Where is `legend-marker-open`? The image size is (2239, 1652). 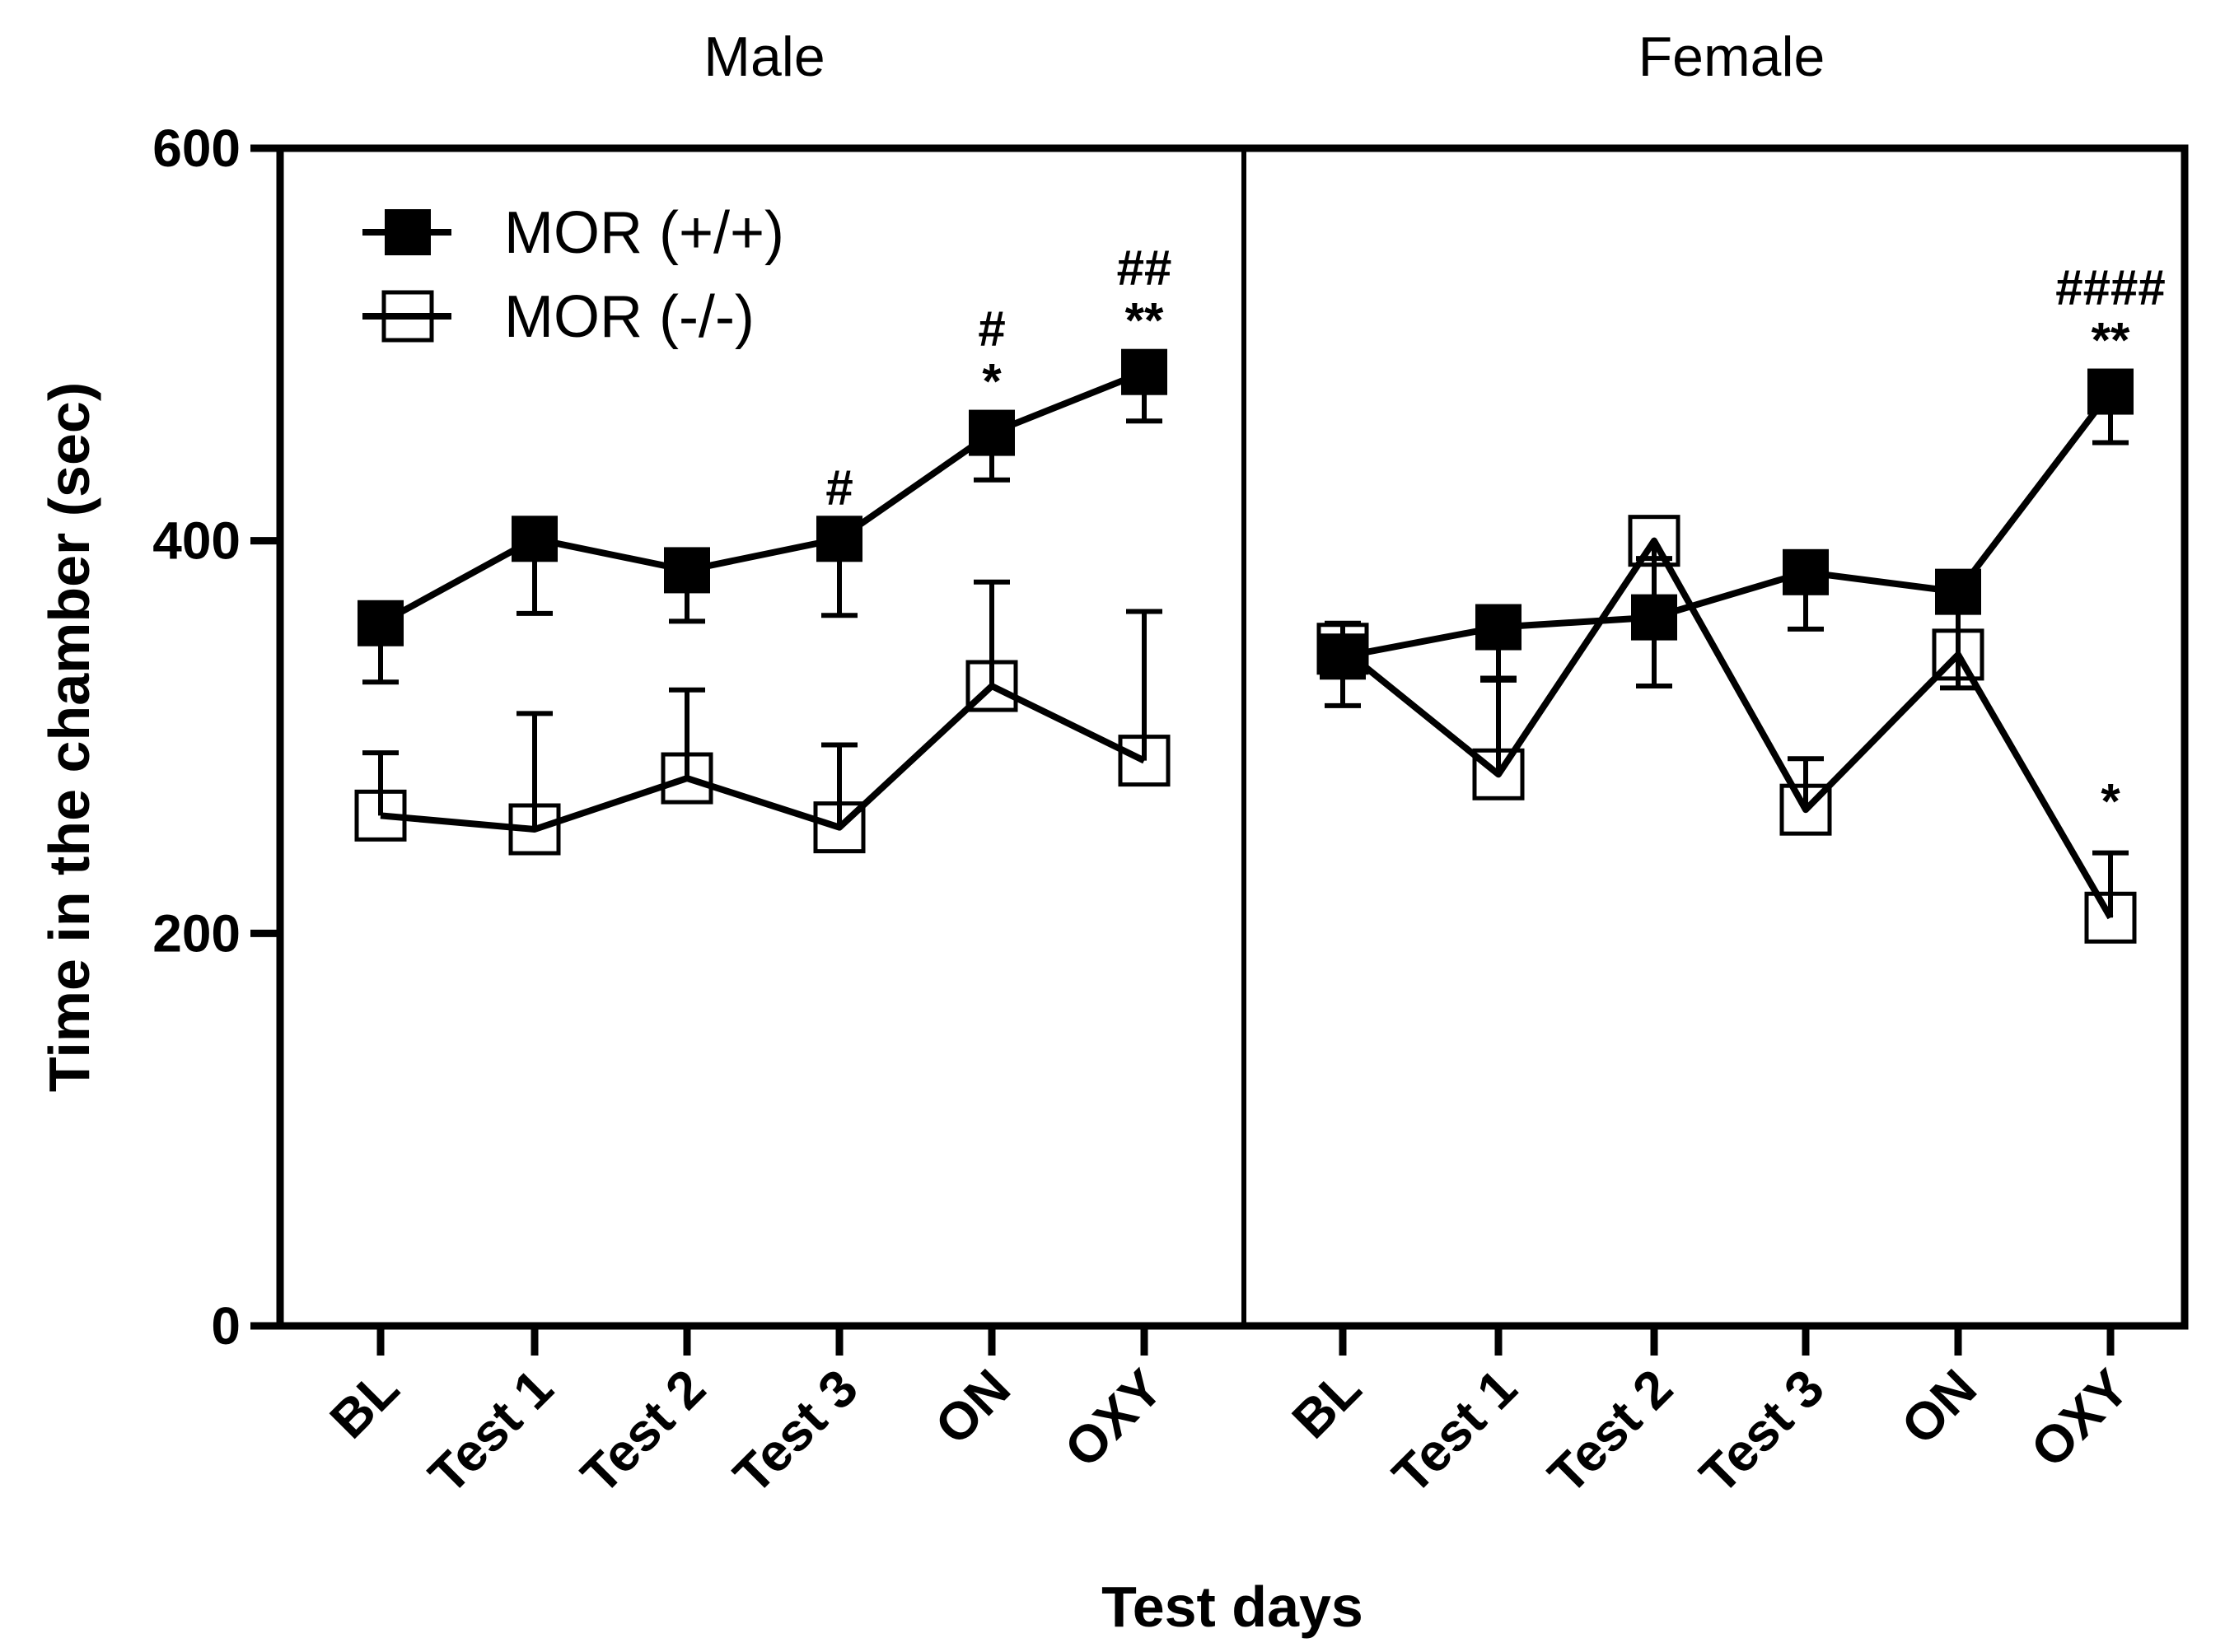 legend-marker-open is located at coordinates (407, 316).